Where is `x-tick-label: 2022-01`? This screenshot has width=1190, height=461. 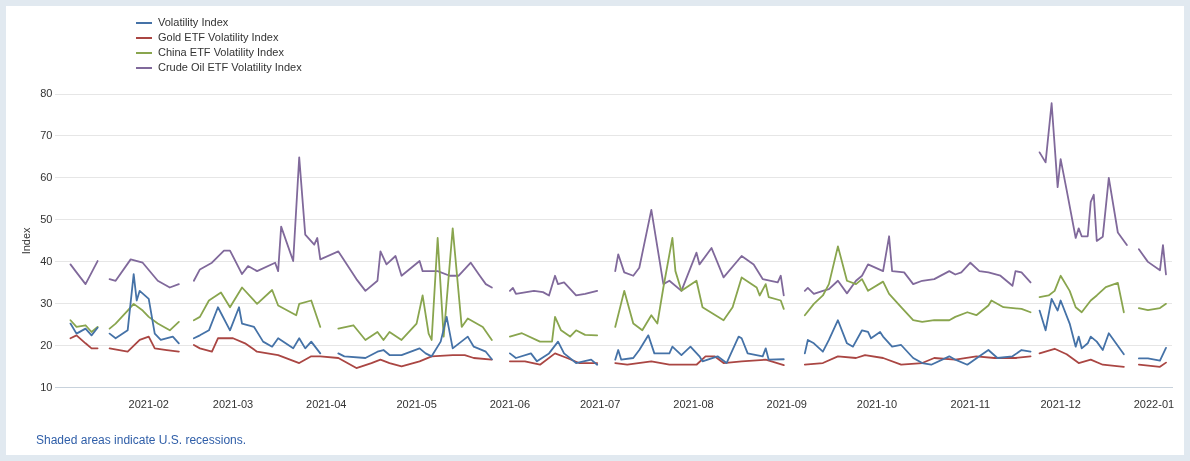
x-tick-label: 2022-01 is located at coordinates (1154, 404).